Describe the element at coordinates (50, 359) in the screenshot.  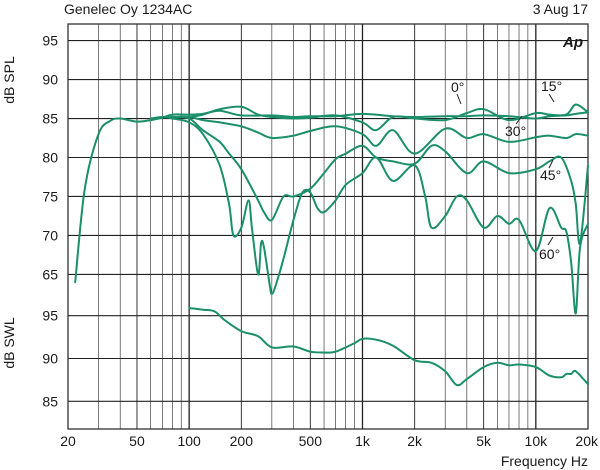
I see `swl-tick-label: 90` at that location.